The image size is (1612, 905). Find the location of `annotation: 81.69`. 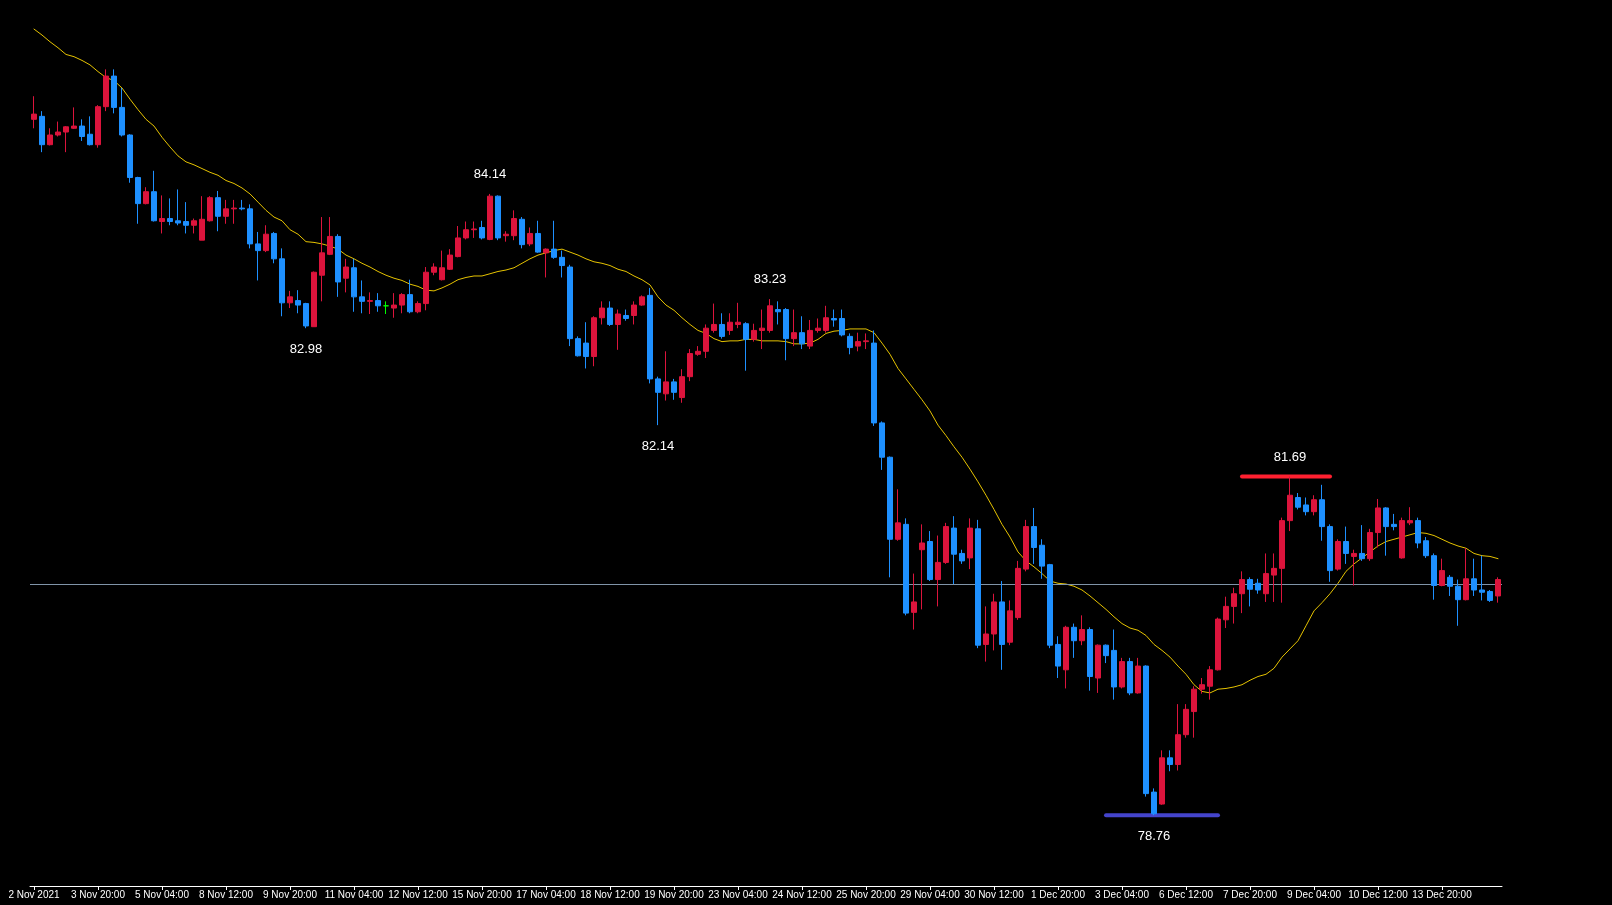

annotation: 81.69 is located at coordinates (1290, 456).